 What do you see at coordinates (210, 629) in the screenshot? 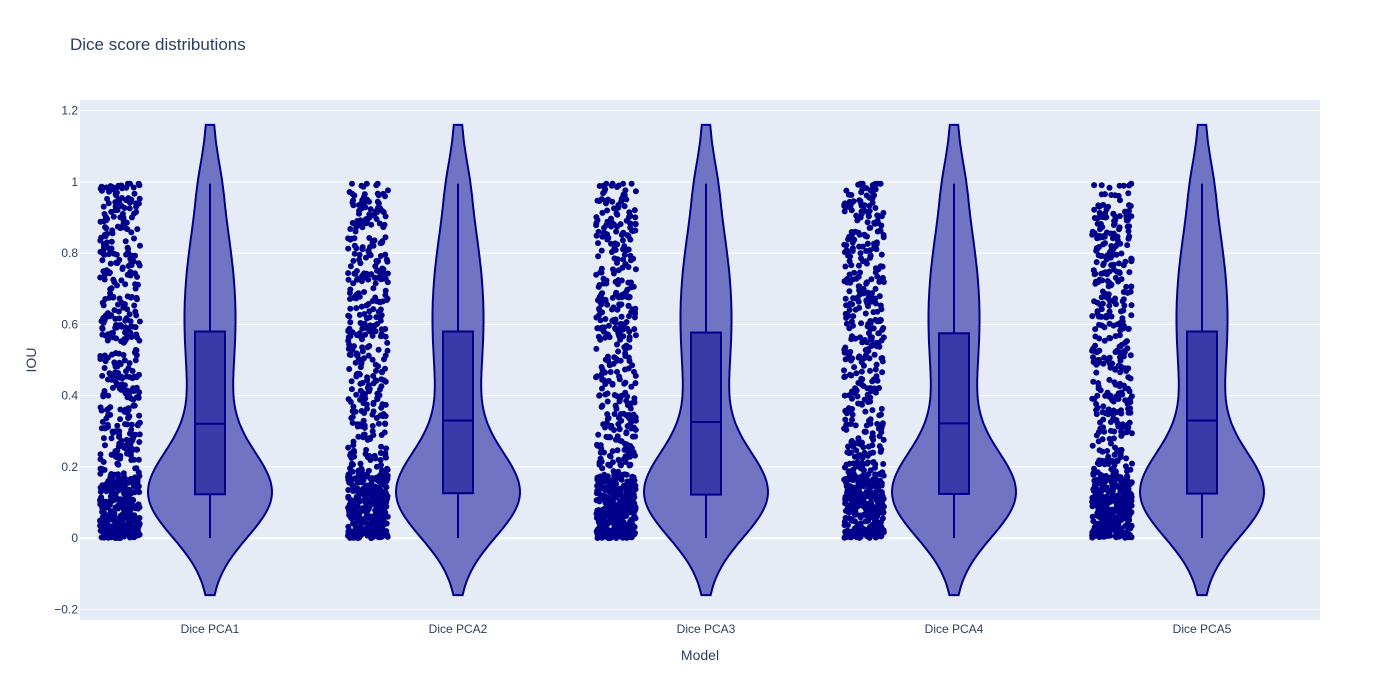
I see `x-tick-label: Dice PCA1` at bounding box center [210, 629].